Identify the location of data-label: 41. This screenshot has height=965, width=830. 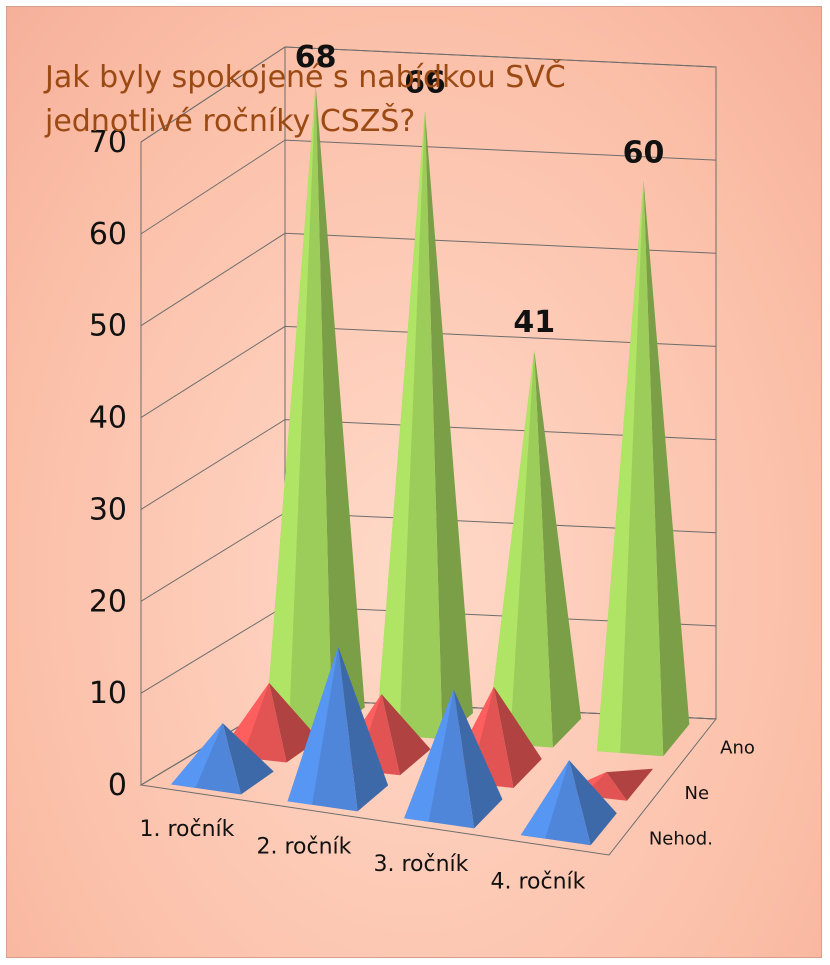
(534, 322).